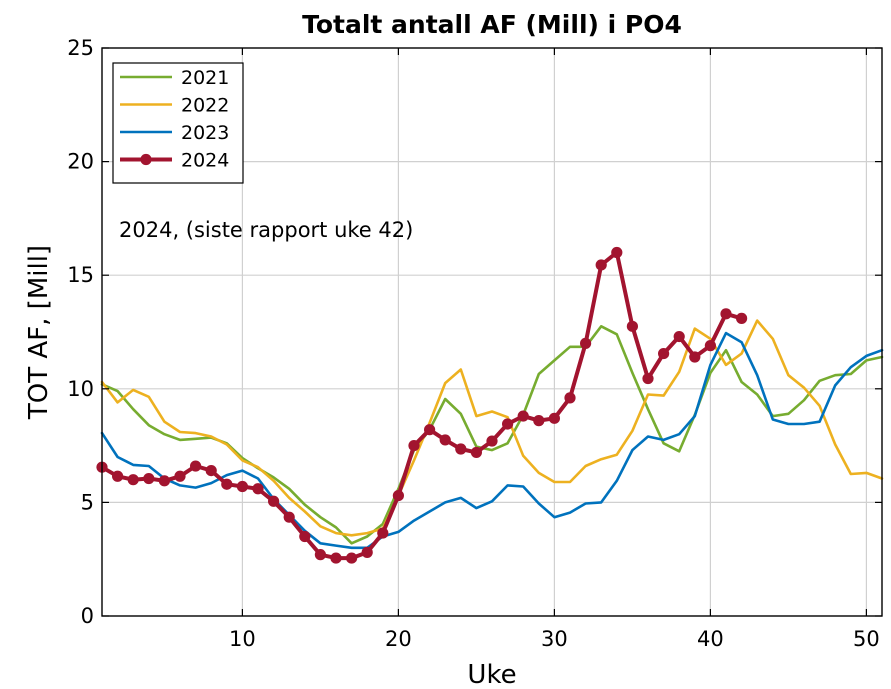 The image size is (891, 689). What do you see at coordinates (205, 106) in the screenshot?
I see `legend-label-2022: 2022` at bounding box center [205, 106].